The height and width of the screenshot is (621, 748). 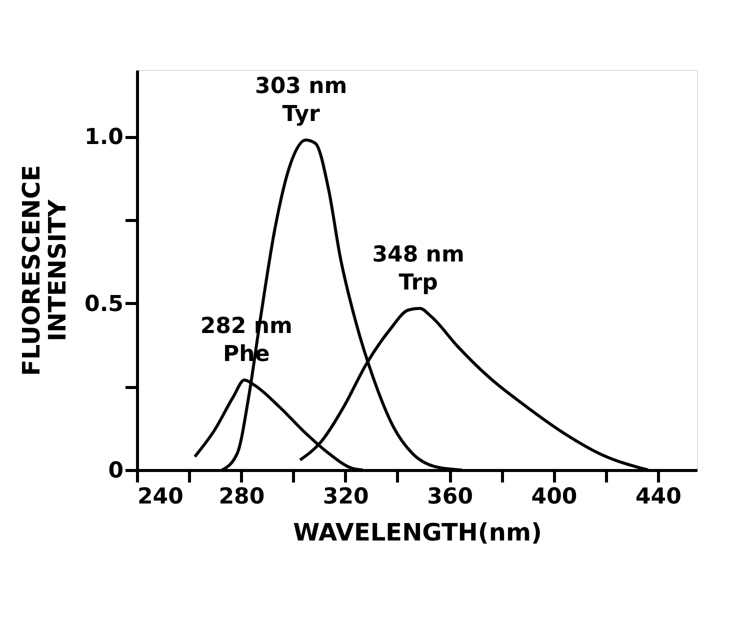 What do you see at coordinates (345, 497) in the screenshot?
I see `x-tick-label: 320` at bounding box center [345, 497].